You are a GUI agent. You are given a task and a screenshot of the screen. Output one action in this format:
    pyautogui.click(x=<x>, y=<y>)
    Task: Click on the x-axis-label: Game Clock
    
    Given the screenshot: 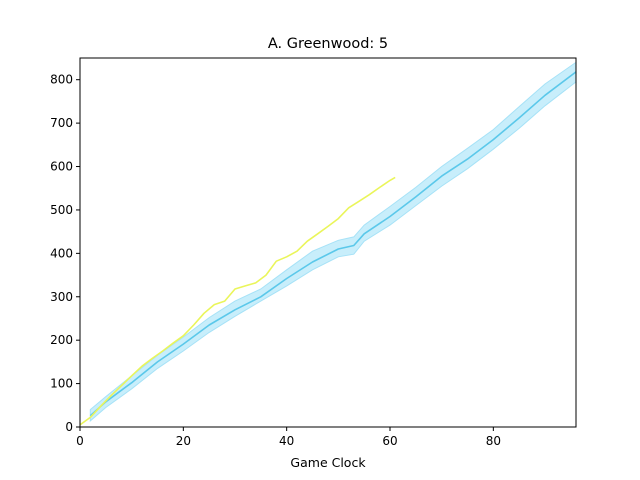 What is the action you would take?
    pyautogui.click(x=328, y=462)
    